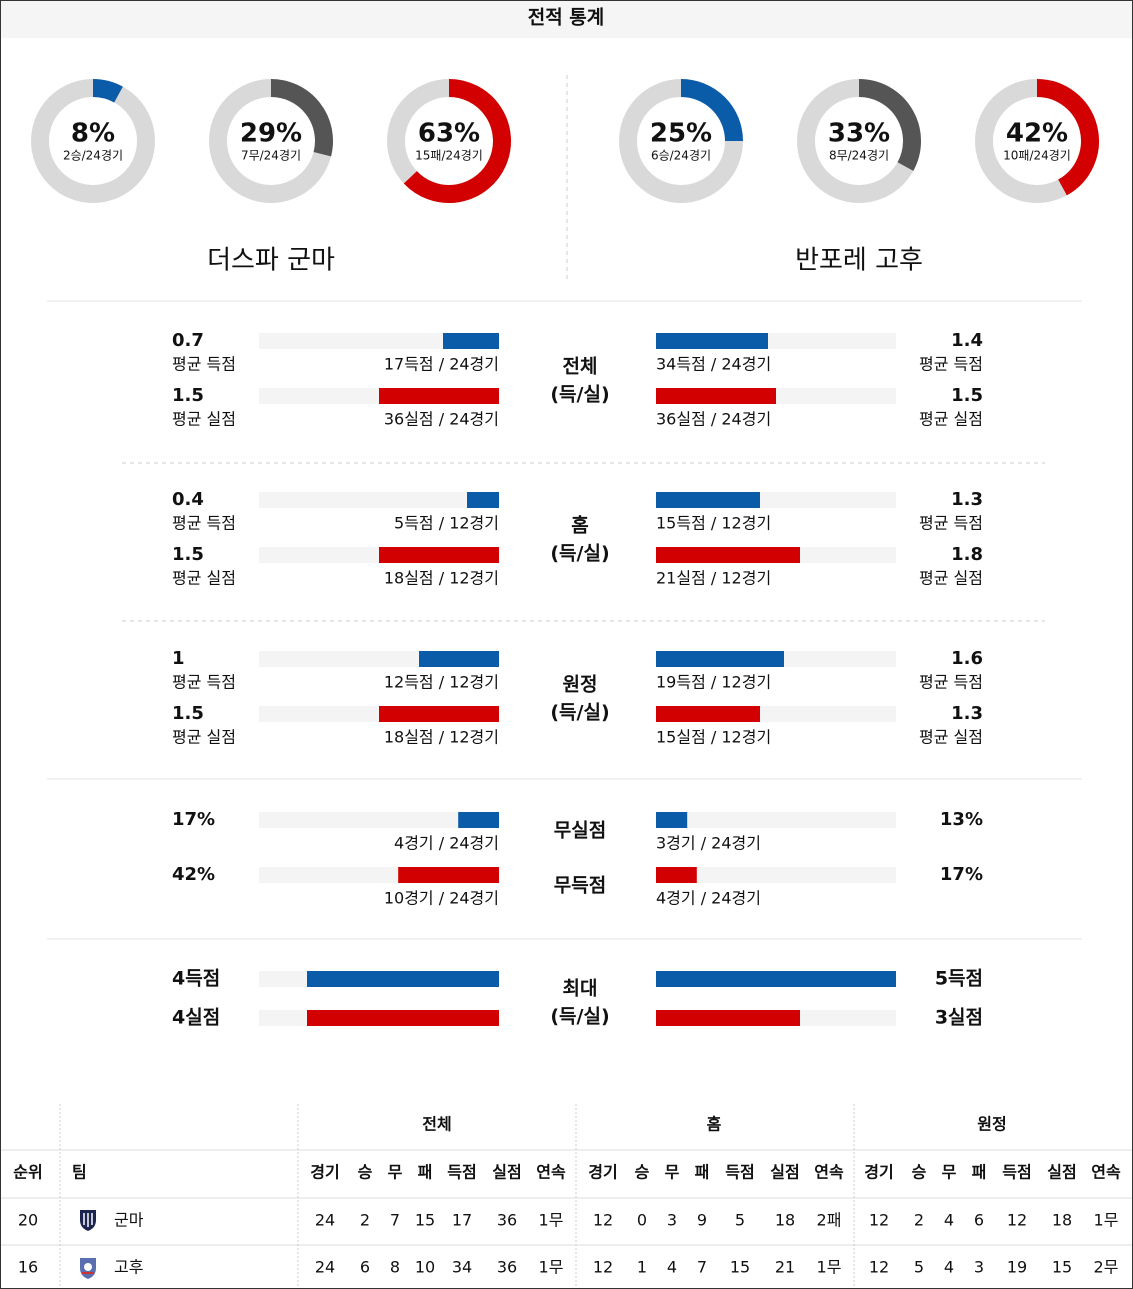 The height and width of the screenshot is (1289, 1133). Describe the element at coordinates (967, 340) in the screenshot. I see `stat-value: 1.4` at that location.